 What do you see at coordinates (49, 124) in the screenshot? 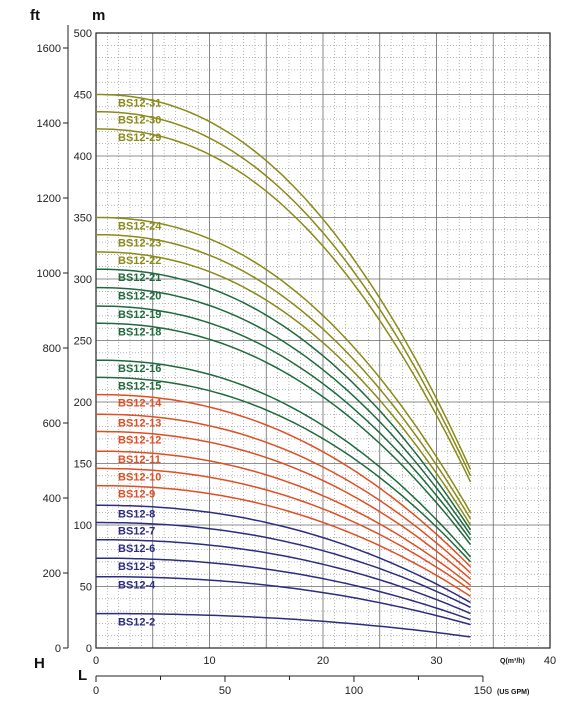
I see `ft-tick-label: 1400` at bounding box center [49, 124].